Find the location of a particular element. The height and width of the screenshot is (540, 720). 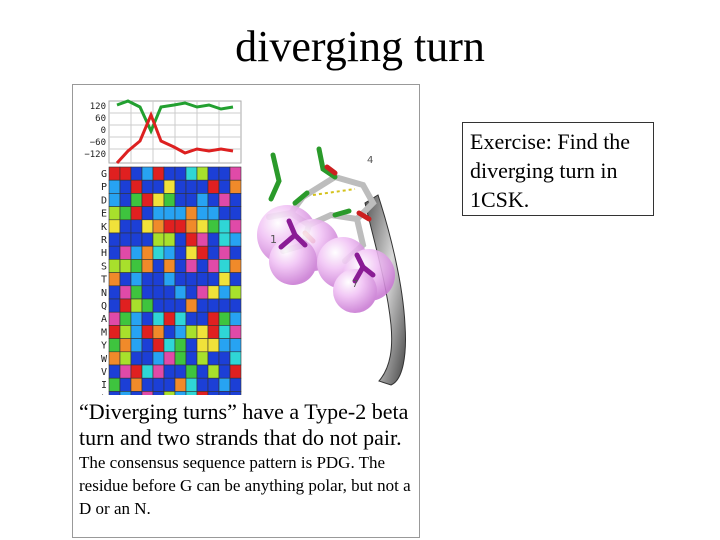

angle-axis-label: 60 is located at coordinates (100, 119).